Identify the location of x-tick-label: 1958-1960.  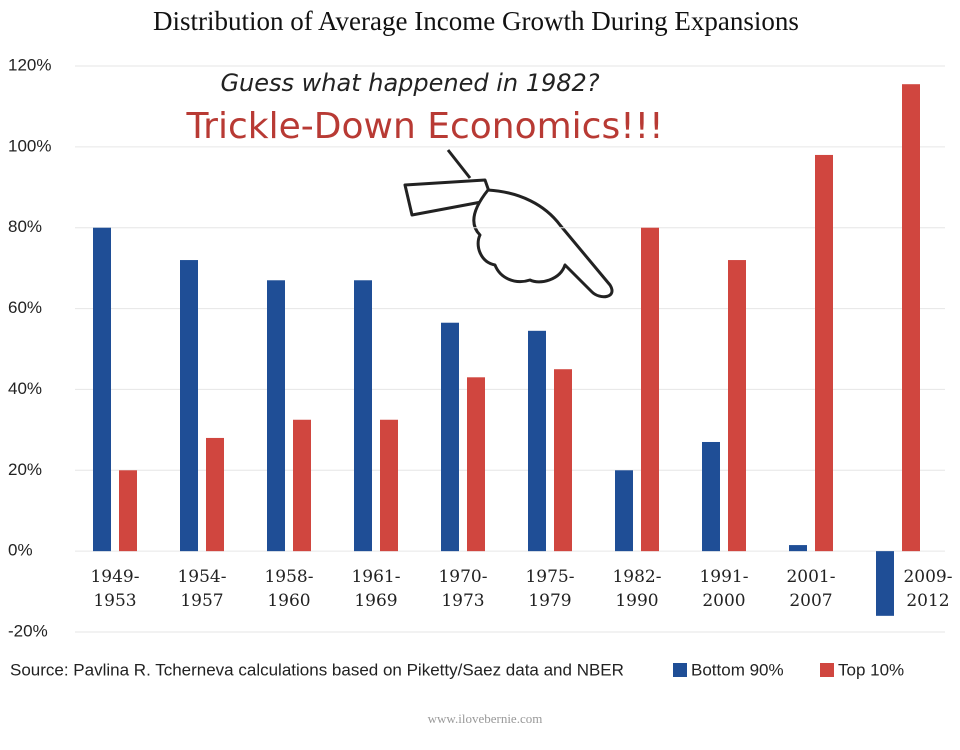
(288, 589).